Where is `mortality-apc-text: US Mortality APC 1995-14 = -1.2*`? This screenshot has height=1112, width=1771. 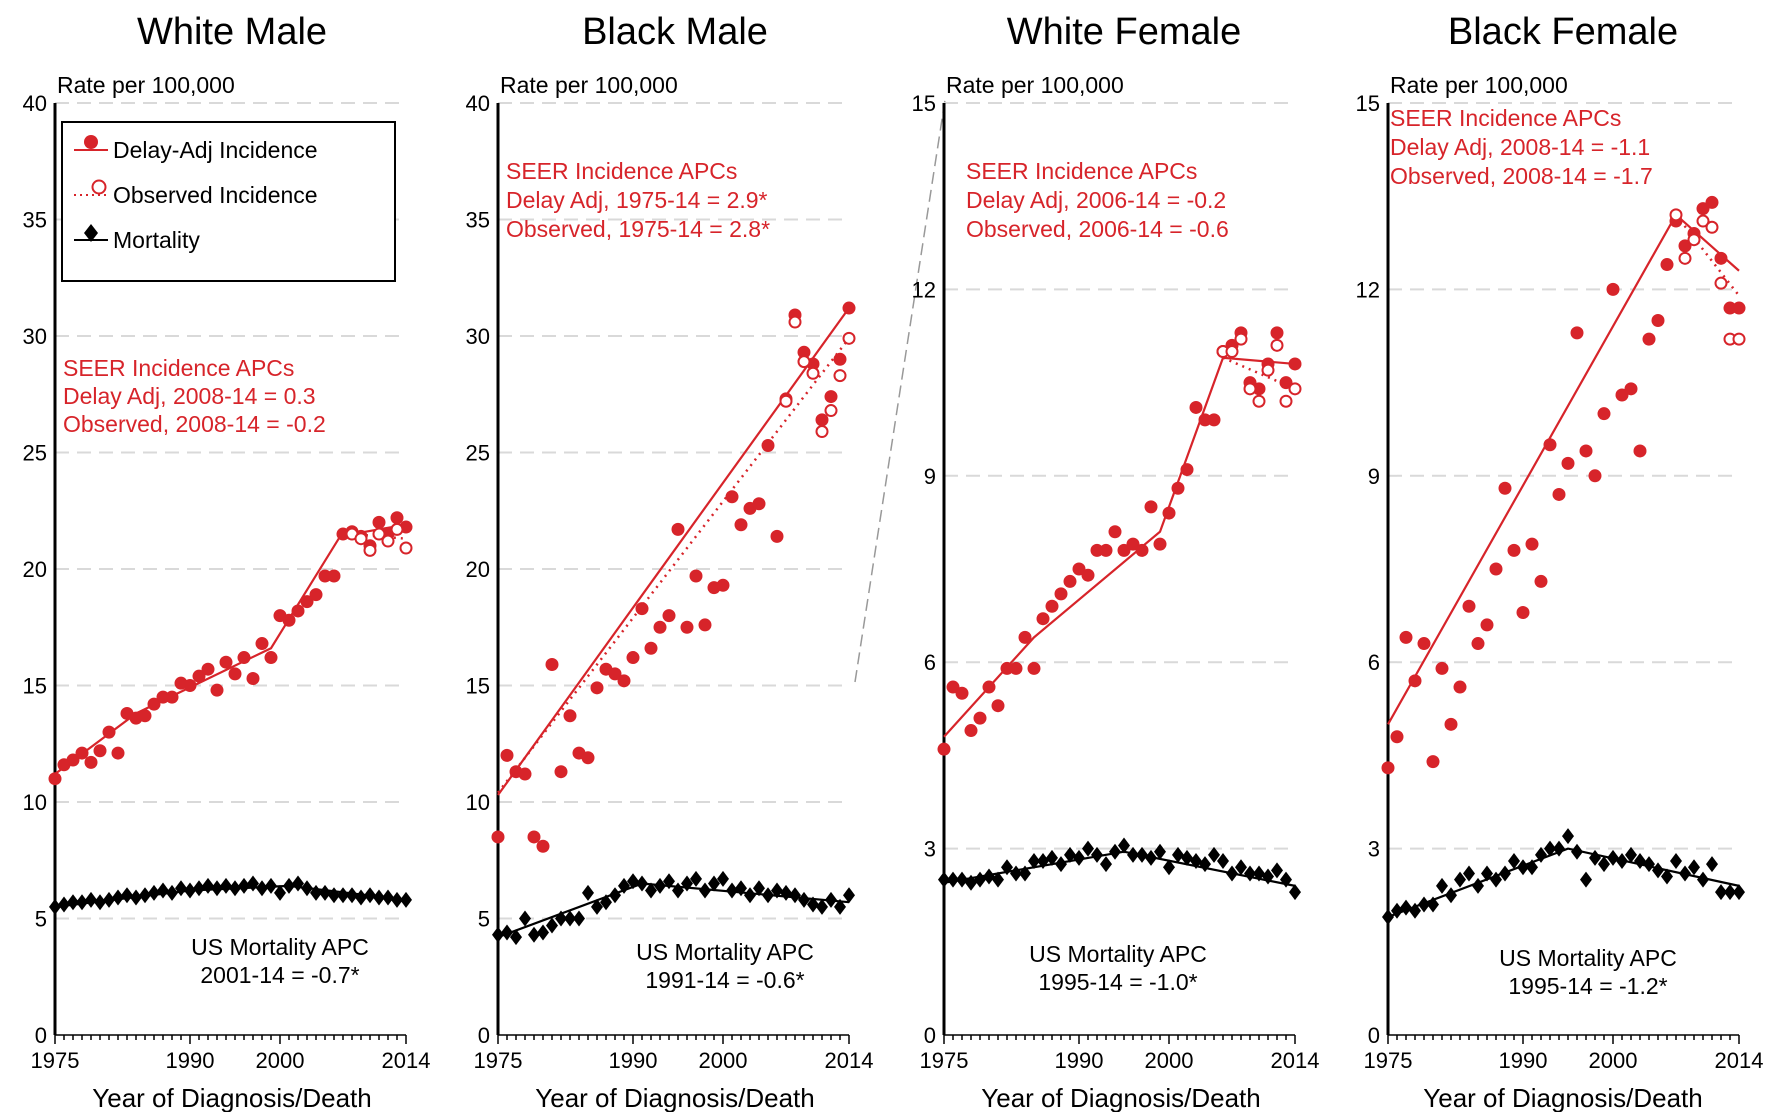 mortality-apc-text: US Mortality APC 1995-14 = -1.2* is located at coordinates (1588, 972).